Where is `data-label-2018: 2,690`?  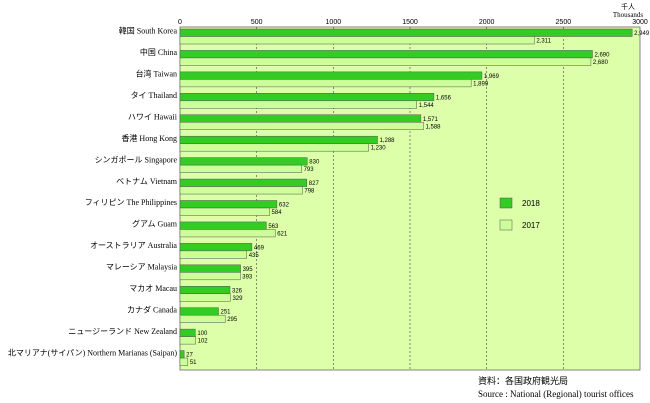
data-label-2018: 2,690 is located at coordinates (602, 55).